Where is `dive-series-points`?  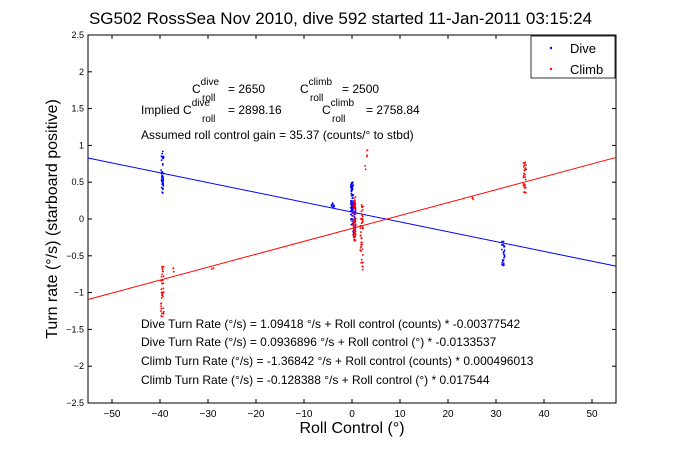
dive-series-points is located at coordinates (333, 208).